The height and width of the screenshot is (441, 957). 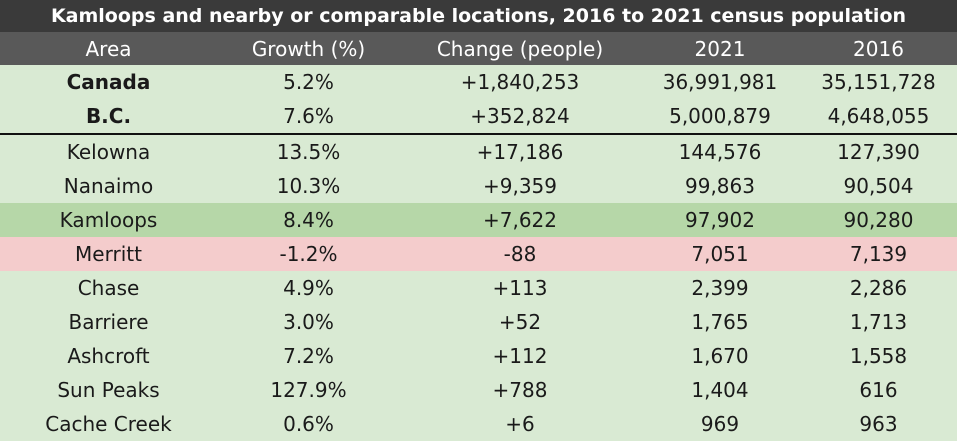 What do you see at coordinates (520, 322) in the screenshot?
I see `cell-change: +52` at bounding box center [520, 322].